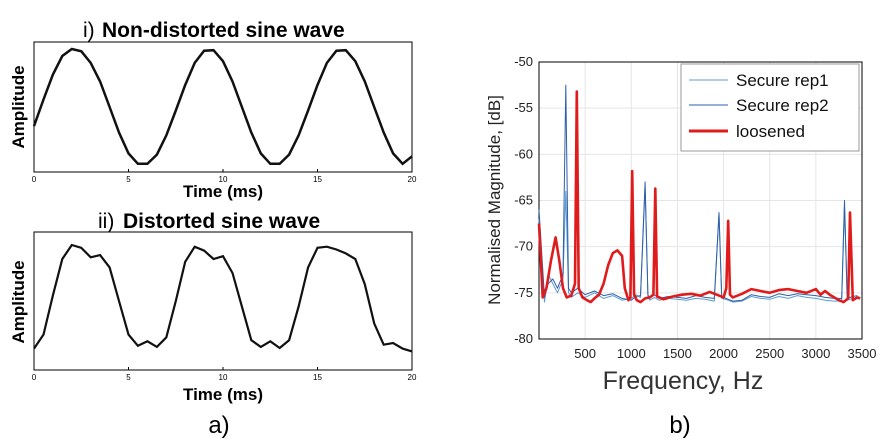 The height and width of the screenshot is (439, 878). I want to click on y-tick-label: -50, so click(523, 61).